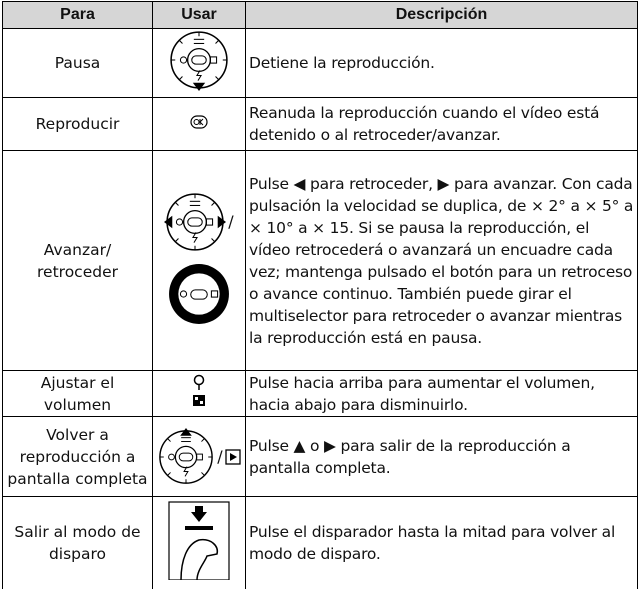 The height and width of the screenshot is (589, 641). What do you see at coordinates (77, 124) in the screenshot?
I see `para-cell: Reproducir` at bounding box center [77, 124].